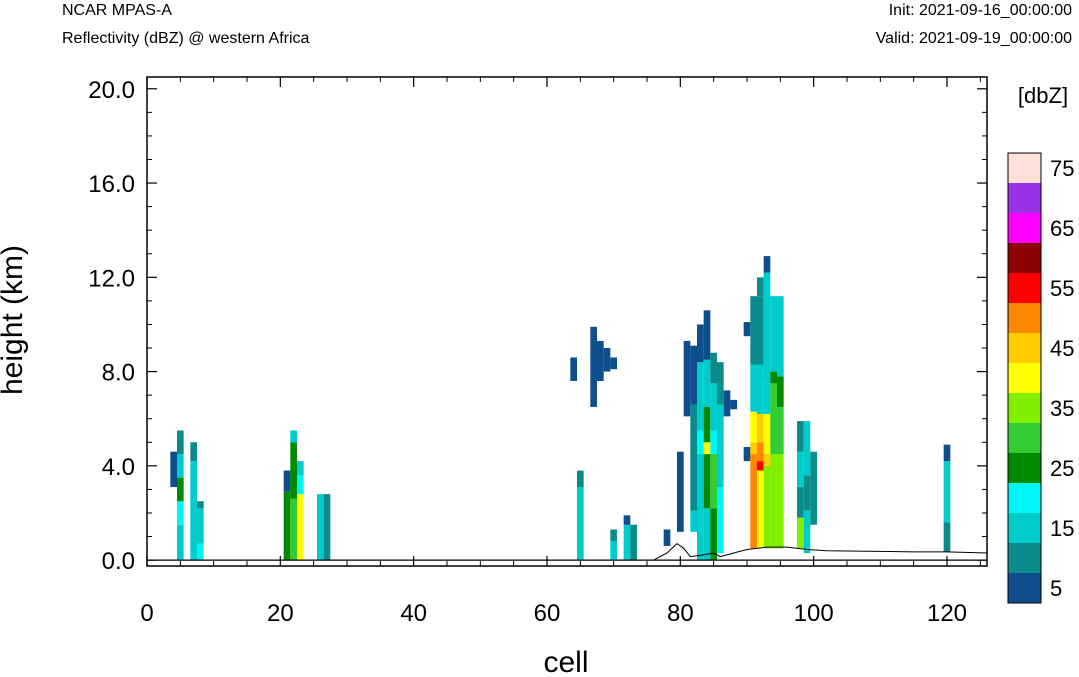 This screenshot has height=677, width=1079. What do you see at coordinates (547, 613) in the screenshot?
I see `x-tick-label: 60` at bounding box center [547, 613].